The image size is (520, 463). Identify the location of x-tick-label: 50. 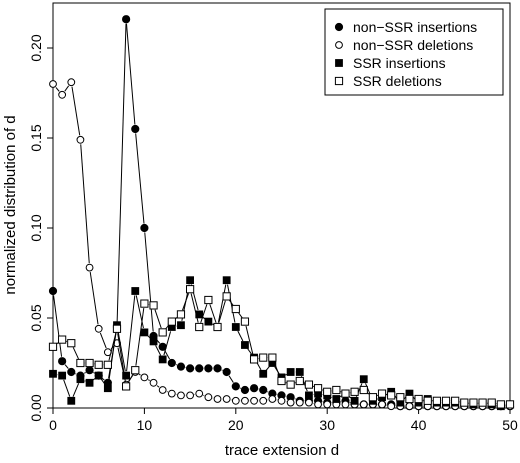
(510, 425).